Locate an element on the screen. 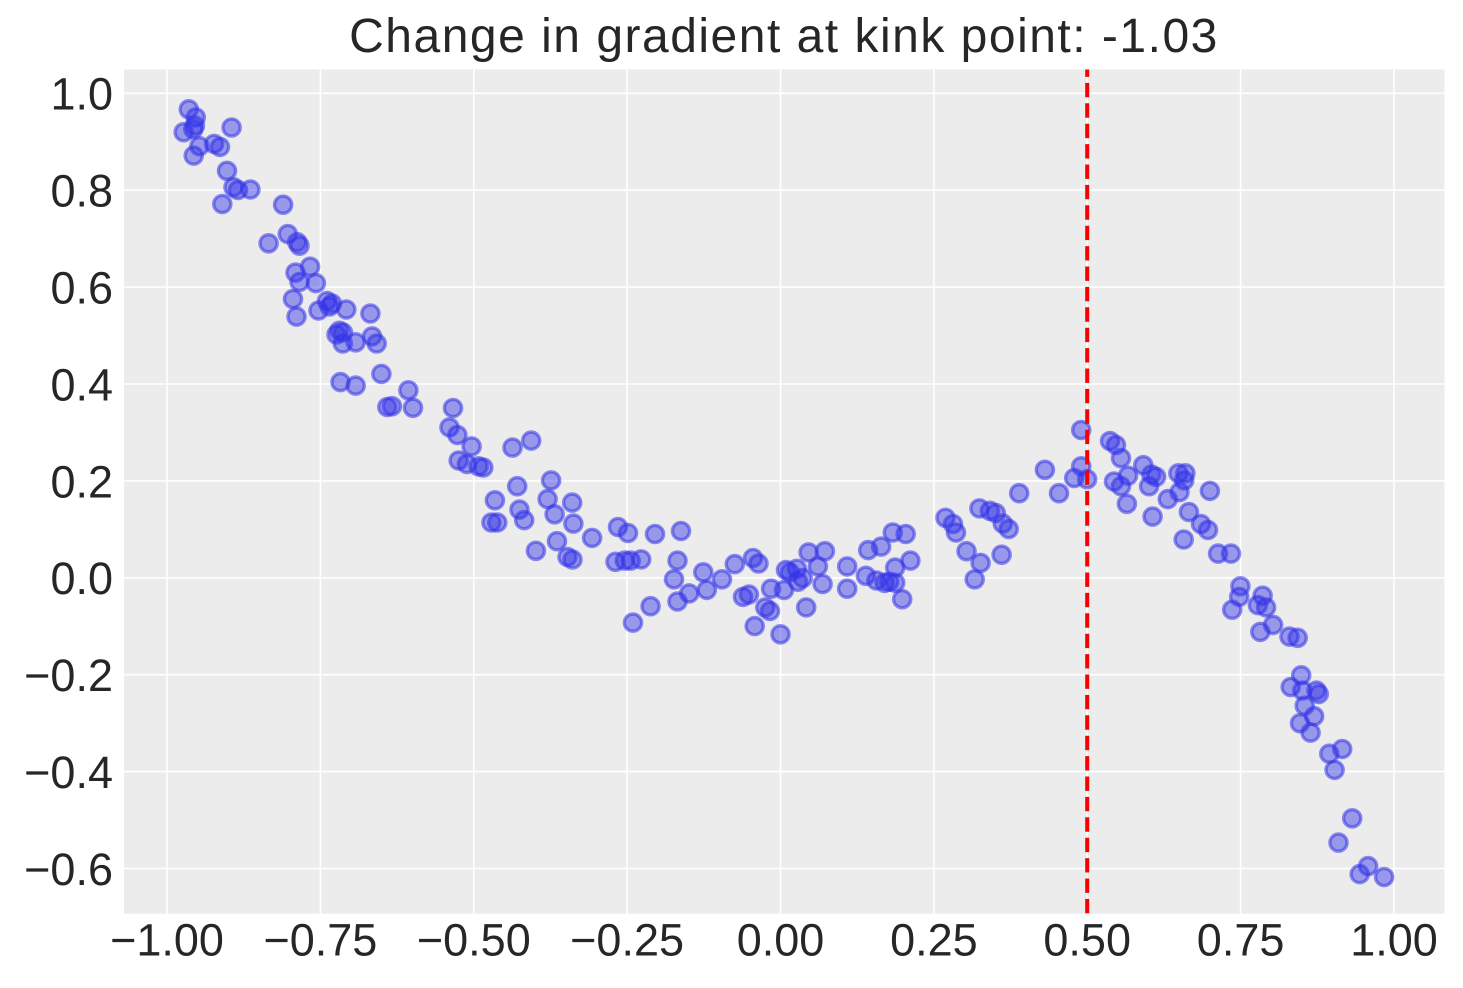  svg-text: −0.75 is located at coordinates (320, 940).